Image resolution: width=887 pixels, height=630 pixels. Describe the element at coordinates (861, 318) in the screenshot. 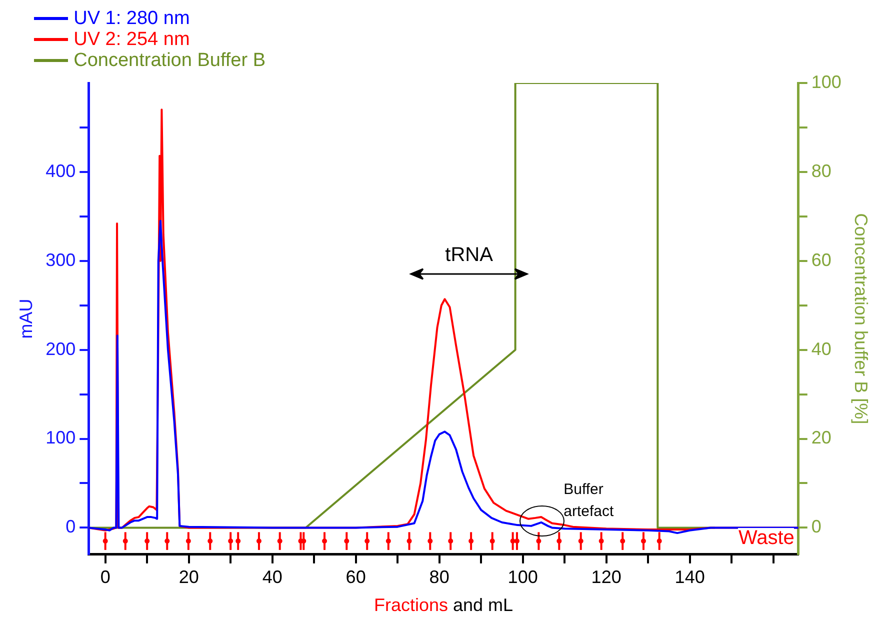

I see `y2-axis-title: Concentration buffer B [%]` at that location.